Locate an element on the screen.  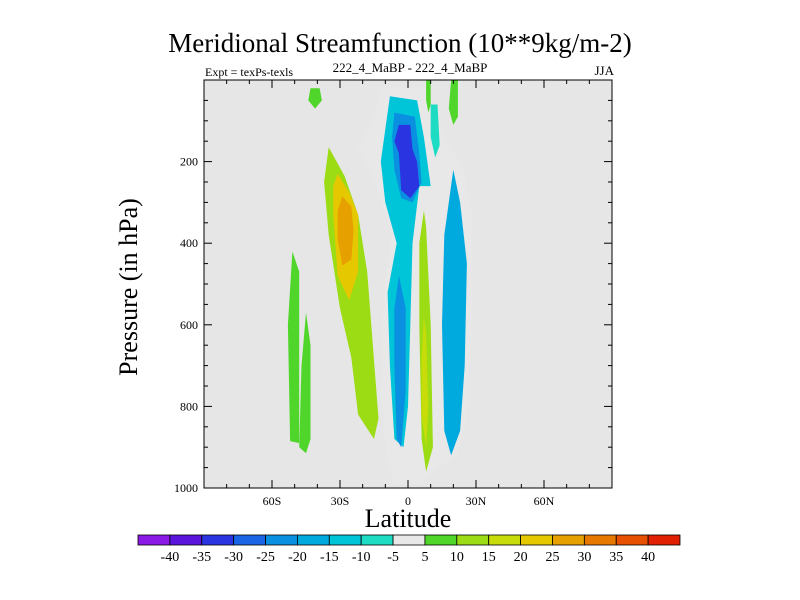
x-tick-label: 0 is located at coordinates (408, 501).